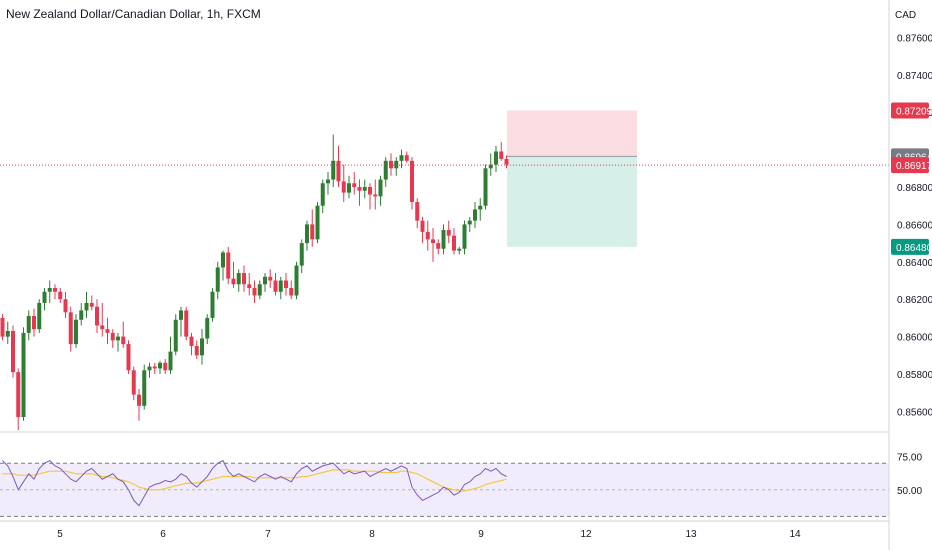 This screenshot has height=550, width=932. I want to click on take-profit-zone, so click(572, 201).